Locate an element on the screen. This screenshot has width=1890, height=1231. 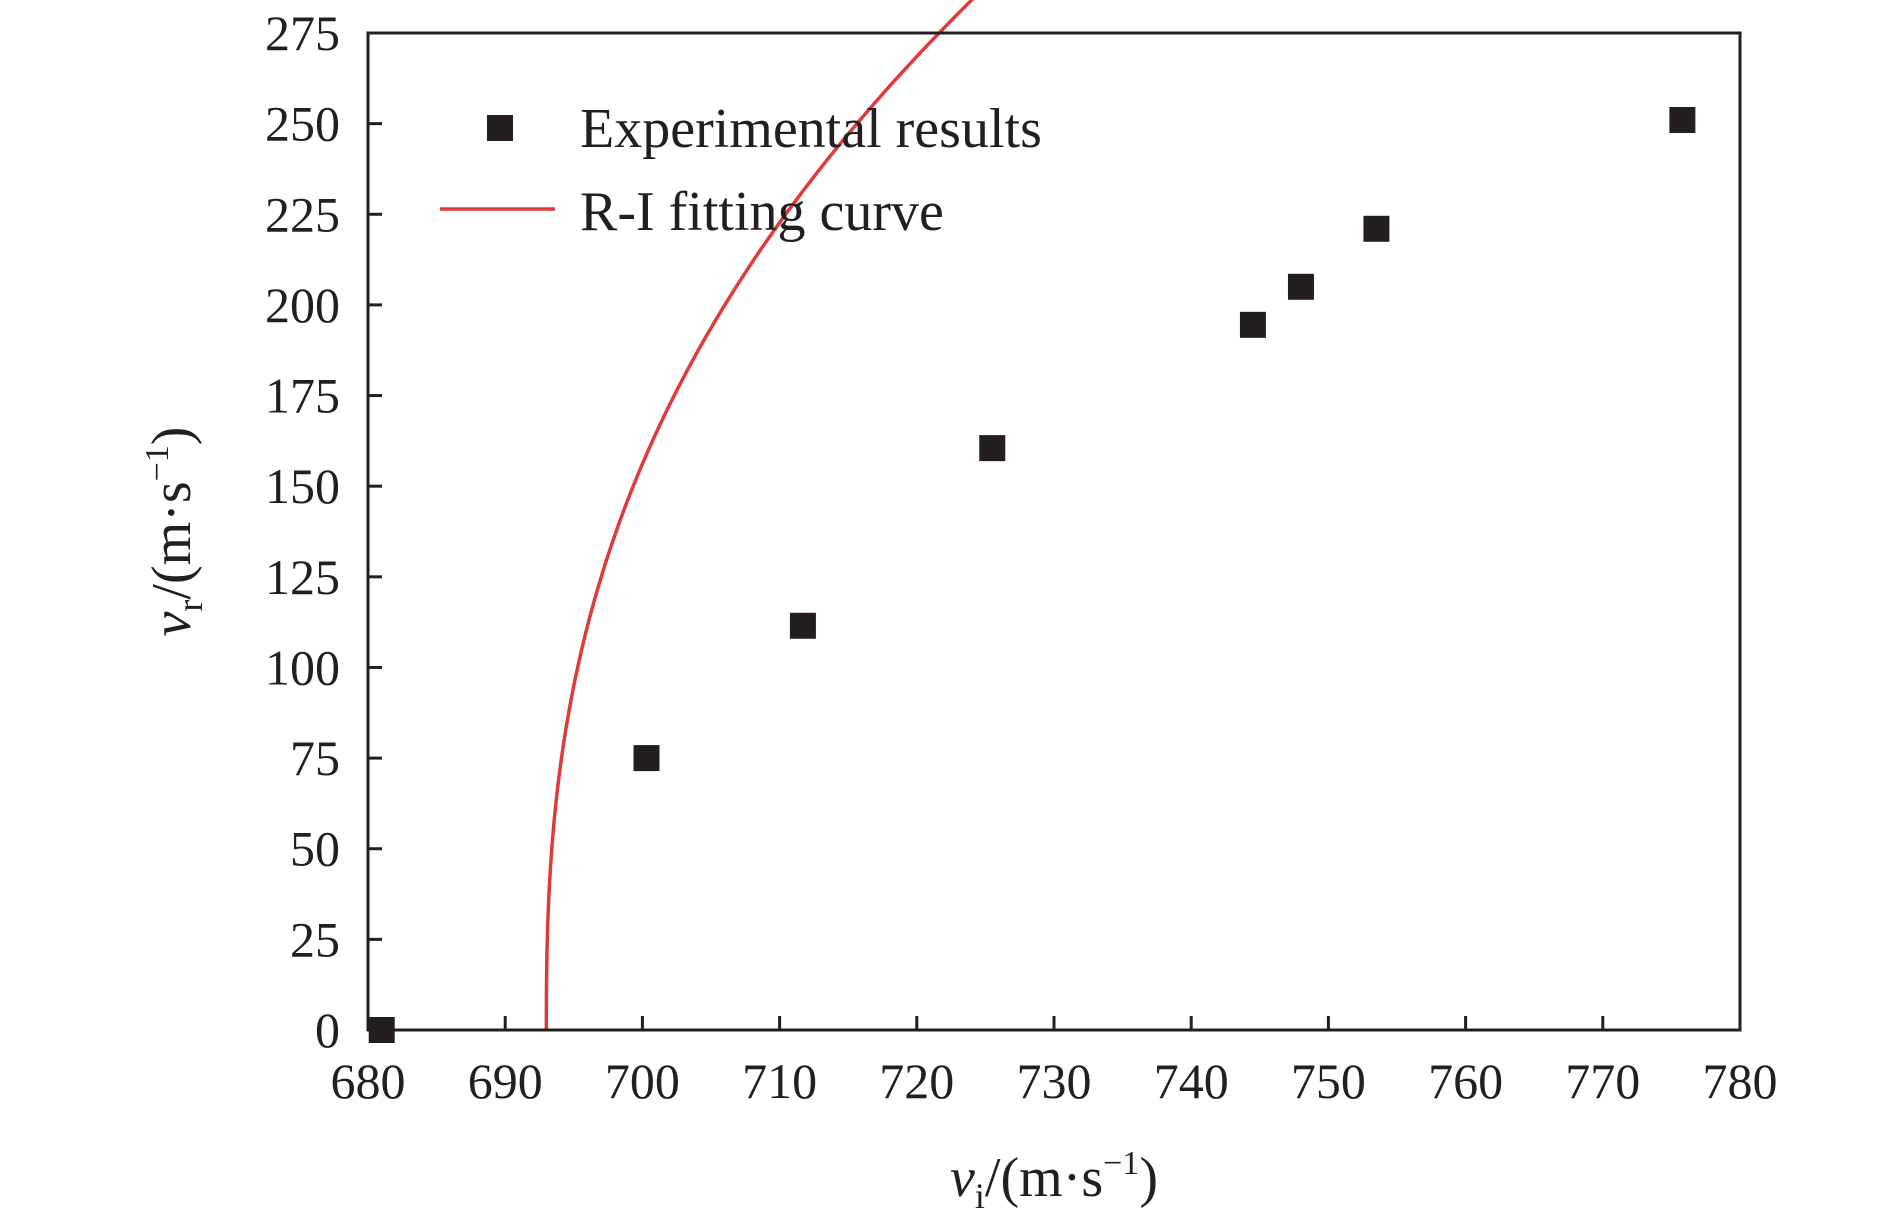
x-tick-label: 720 is located at coordinates (916, 1081).